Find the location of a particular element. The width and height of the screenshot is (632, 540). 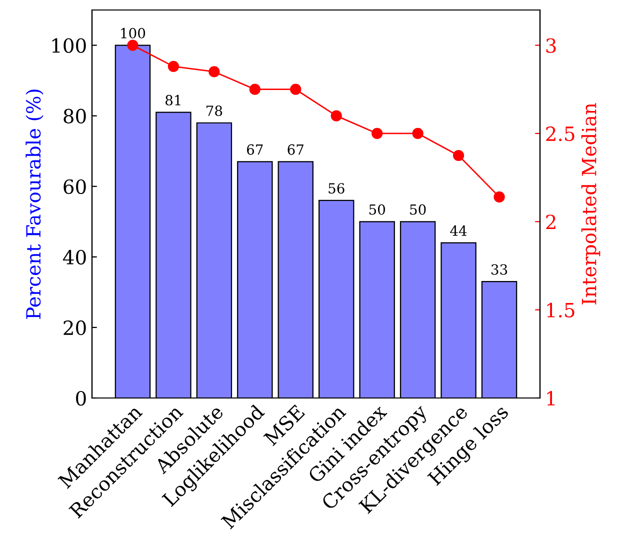

y-tick-label: 0 is located at coordinates (81, 398).